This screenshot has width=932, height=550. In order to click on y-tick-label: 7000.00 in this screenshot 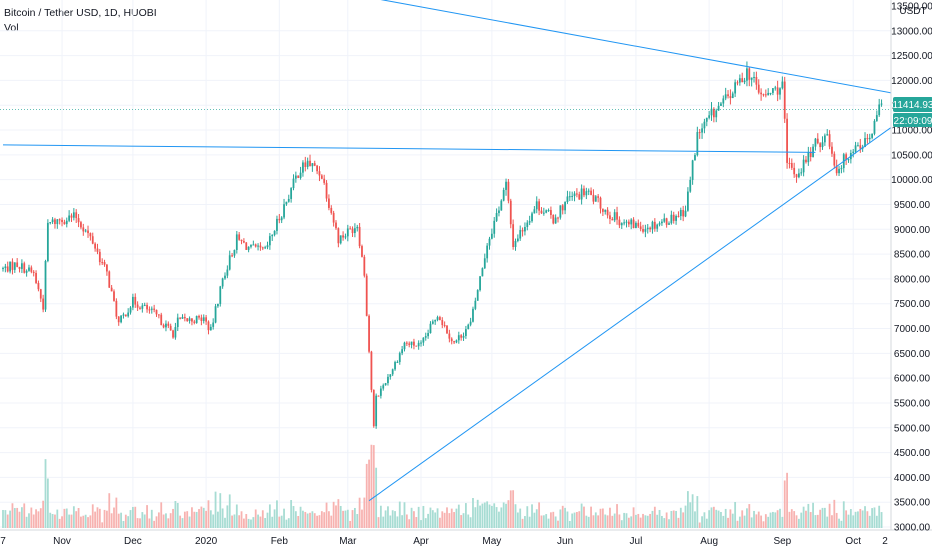, I will do `click(912, 329)`.